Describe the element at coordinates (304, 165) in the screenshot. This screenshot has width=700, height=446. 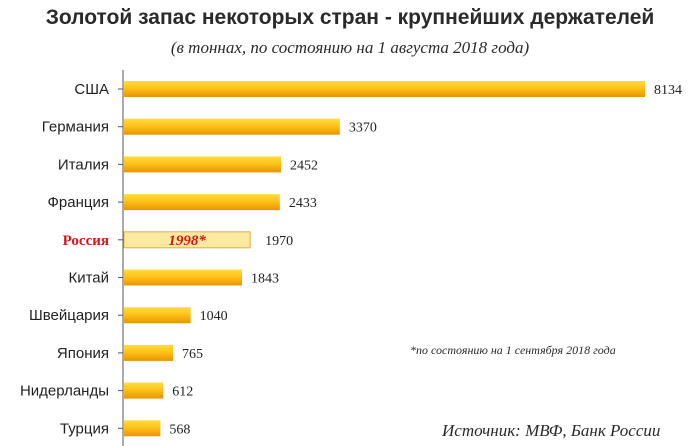
I see `value-label: 2452` at that location.